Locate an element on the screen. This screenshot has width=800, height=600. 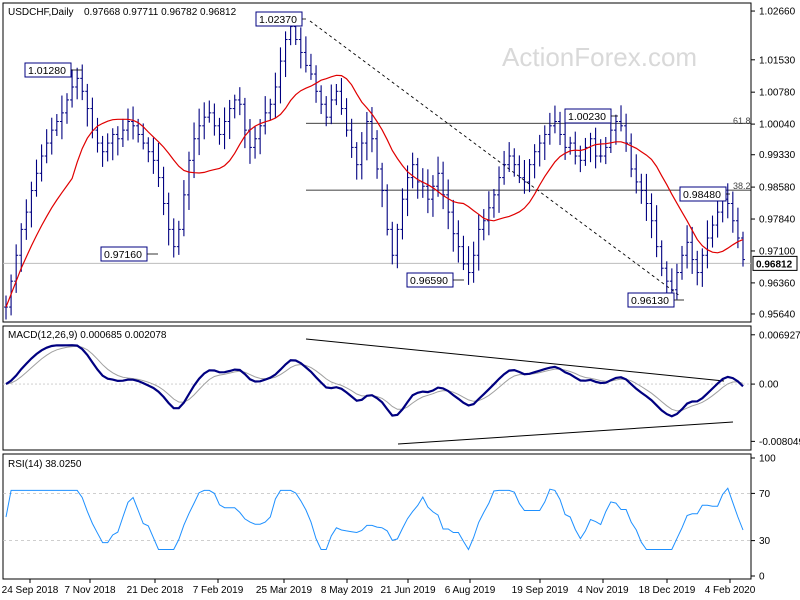
x-tick-label: 24 Sep 2018 is located at coordinates (30, 590).